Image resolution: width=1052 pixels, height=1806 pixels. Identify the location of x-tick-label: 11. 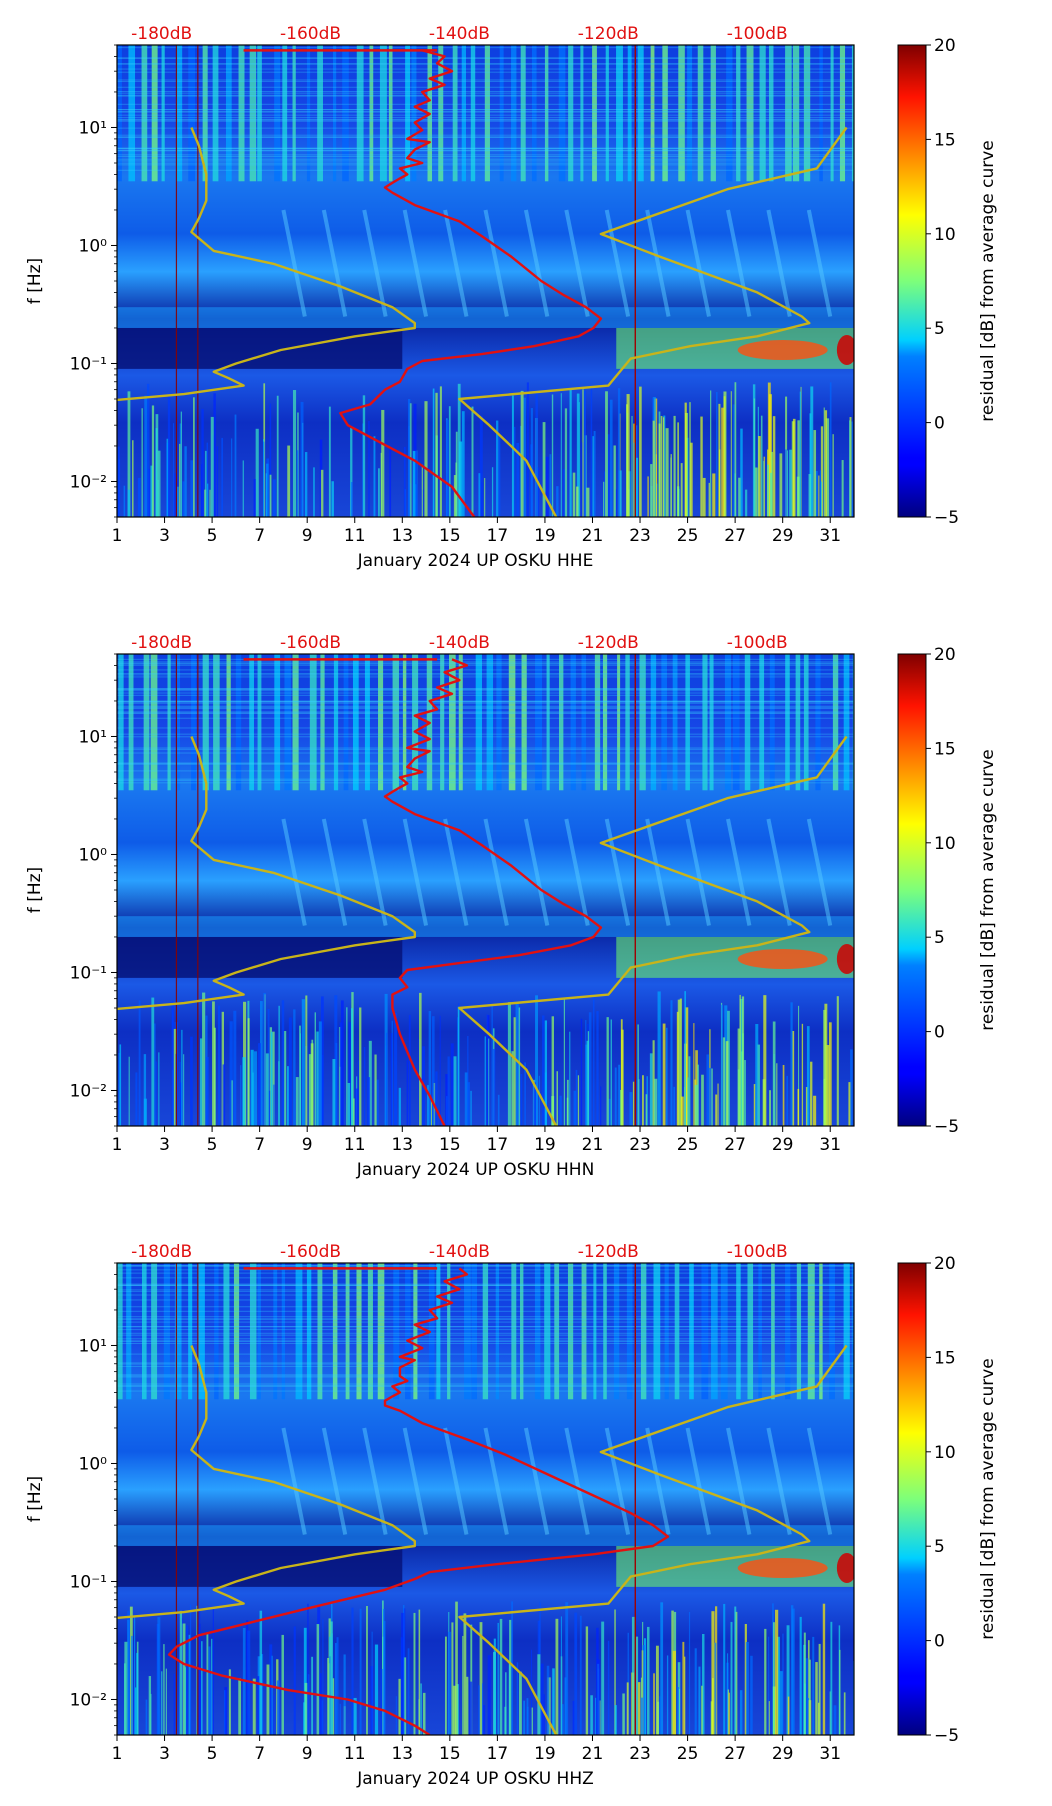
(355, 536).